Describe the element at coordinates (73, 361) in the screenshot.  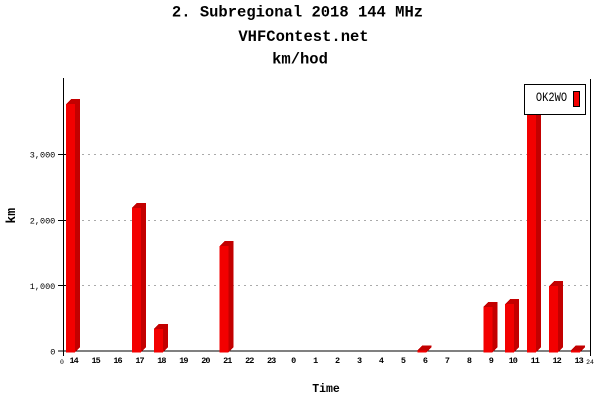
I see `svg-text: 14` at that location.